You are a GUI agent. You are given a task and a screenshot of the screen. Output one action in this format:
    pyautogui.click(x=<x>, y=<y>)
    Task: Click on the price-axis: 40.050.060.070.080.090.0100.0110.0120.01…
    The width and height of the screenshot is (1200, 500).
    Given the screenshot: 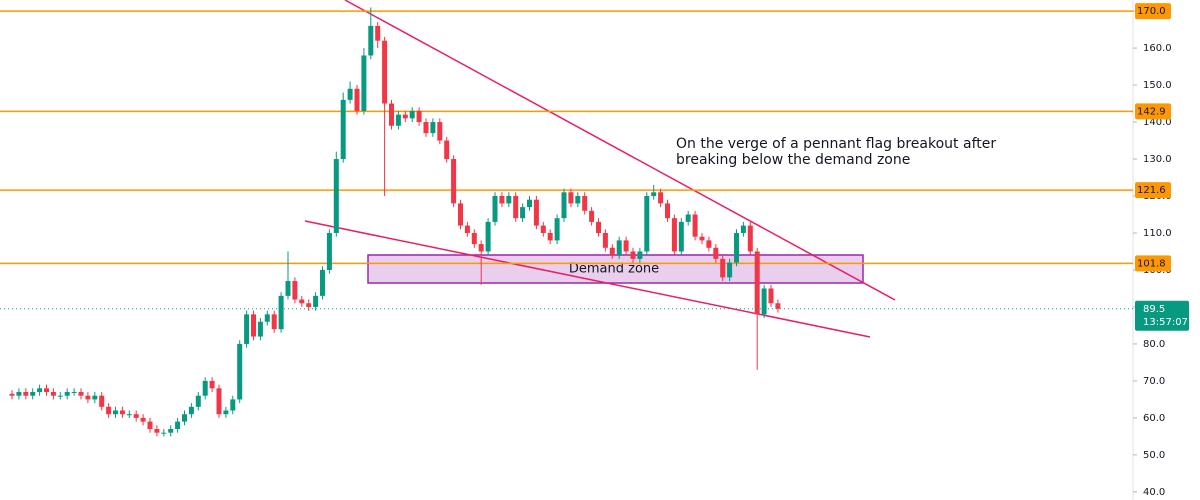 What is the action you would take?
    pyautogui.click(x=1161, y=250)
    